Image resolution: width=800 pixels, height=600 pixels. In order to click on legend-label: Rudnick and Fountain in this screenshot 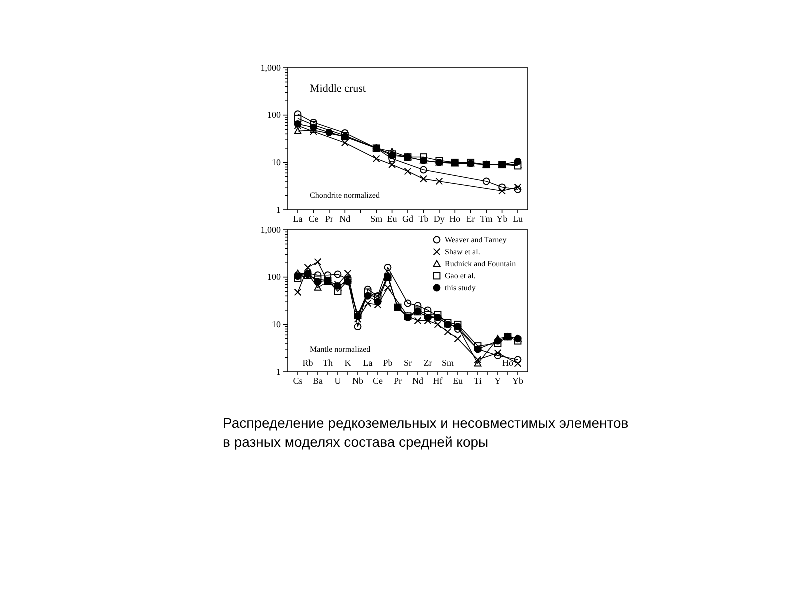, I will do `click(480, 264)`.